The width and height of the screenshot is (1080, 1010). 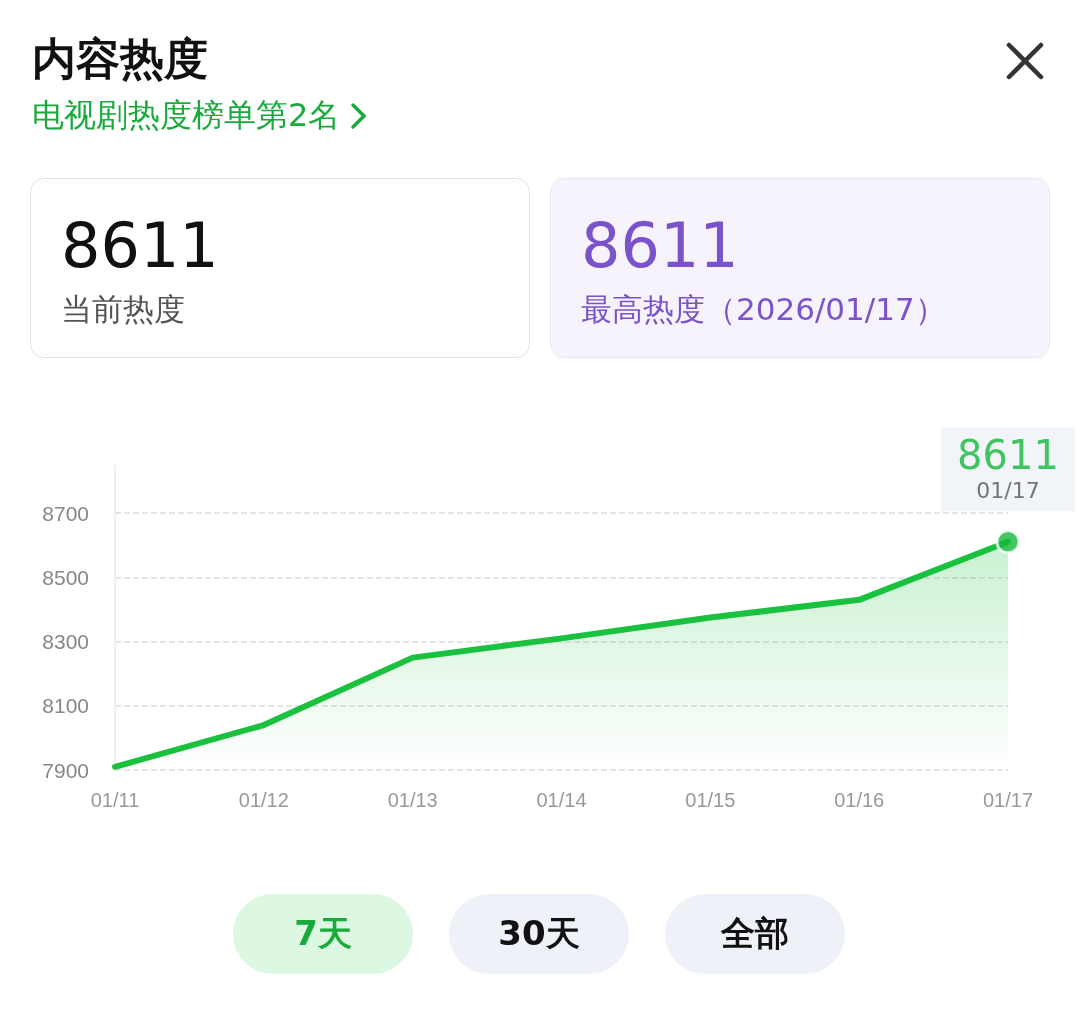 I want to click on text: 最高热度（2026/01/17）, so click(x=763, y=309).